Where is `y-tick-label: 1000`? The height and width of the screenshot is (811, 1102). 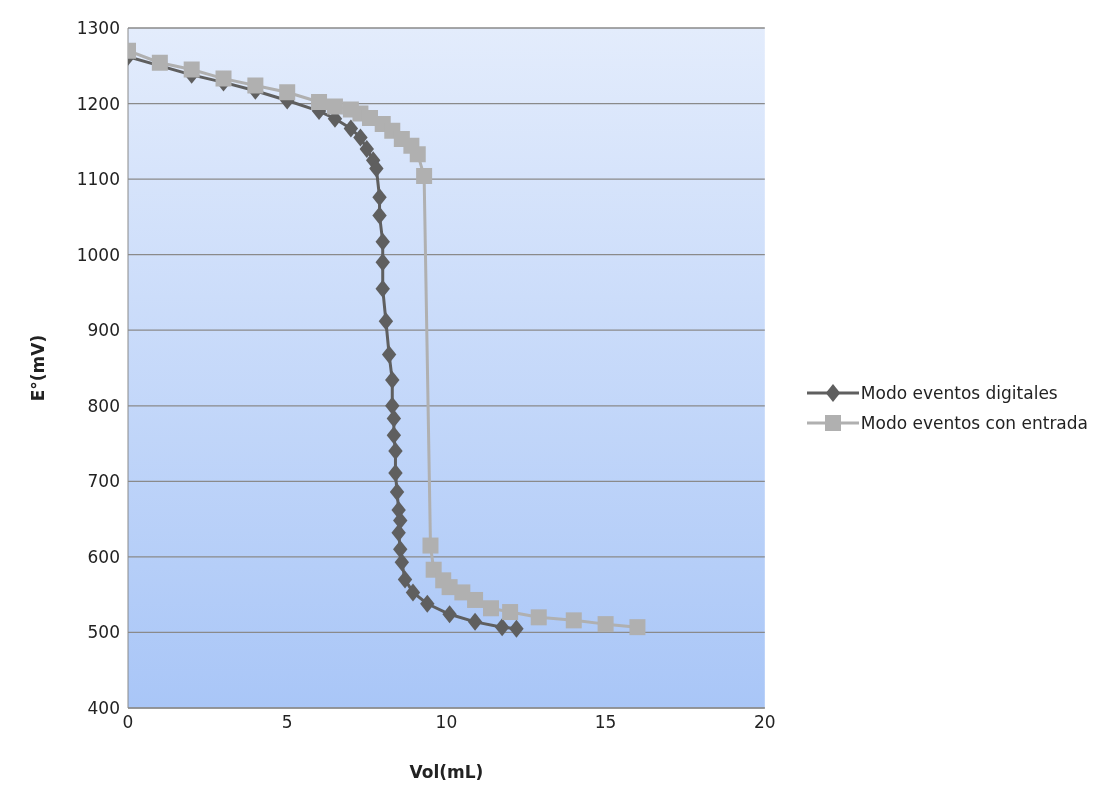
y-tick-label: 1000 is located at coordinates (98, 254).